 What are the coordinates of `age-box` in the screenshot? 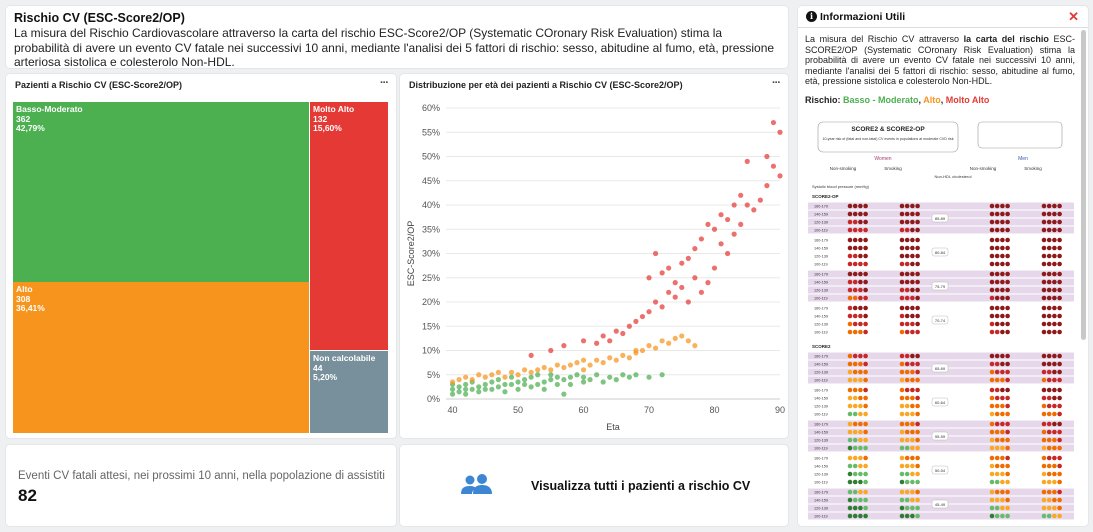 It's located at (940, 504).